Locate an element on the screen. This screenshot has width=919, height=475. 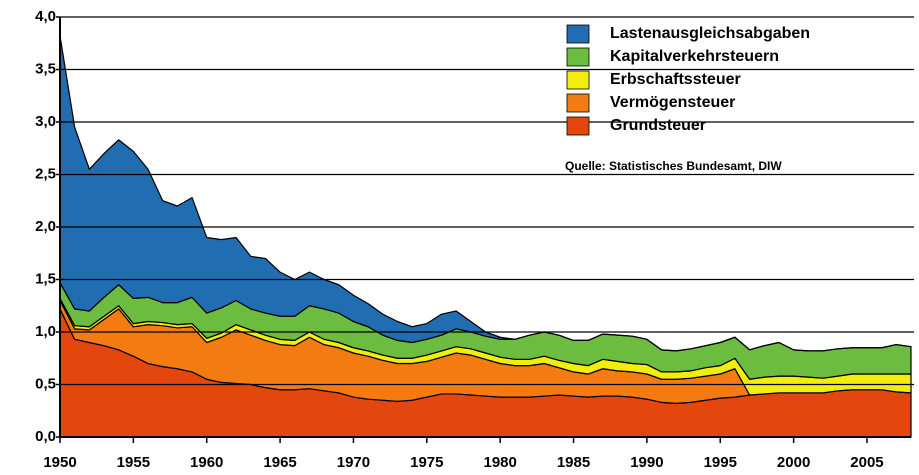
y-tick-label: 3,5 is located at coordinates (45, 68).